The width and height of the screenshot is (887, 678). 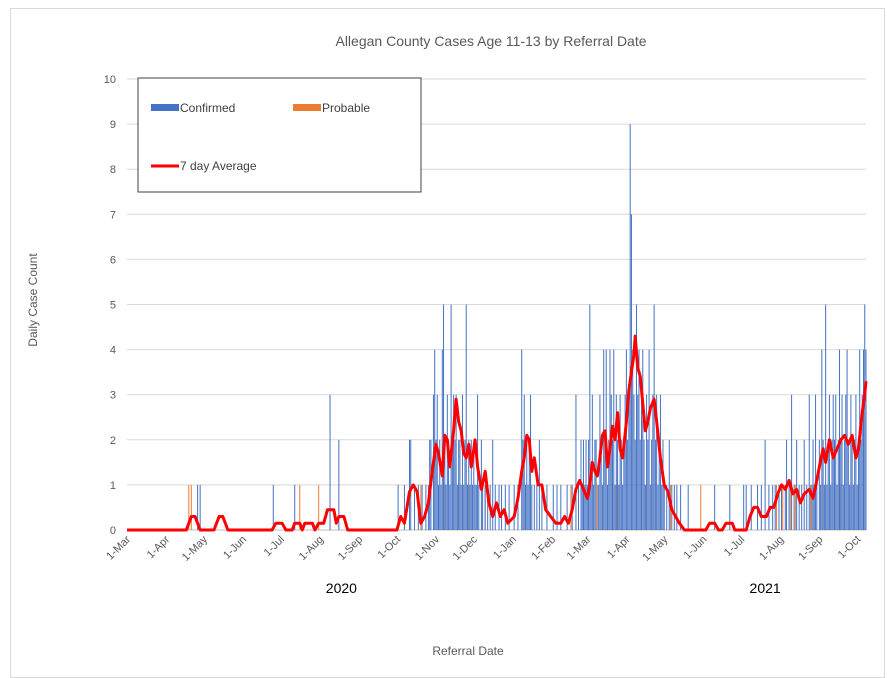 What do you see at coordinates (579, 547) in the screenshot?
I see `x-tick-label: 1-Mar` at bounding box center [579, 547].